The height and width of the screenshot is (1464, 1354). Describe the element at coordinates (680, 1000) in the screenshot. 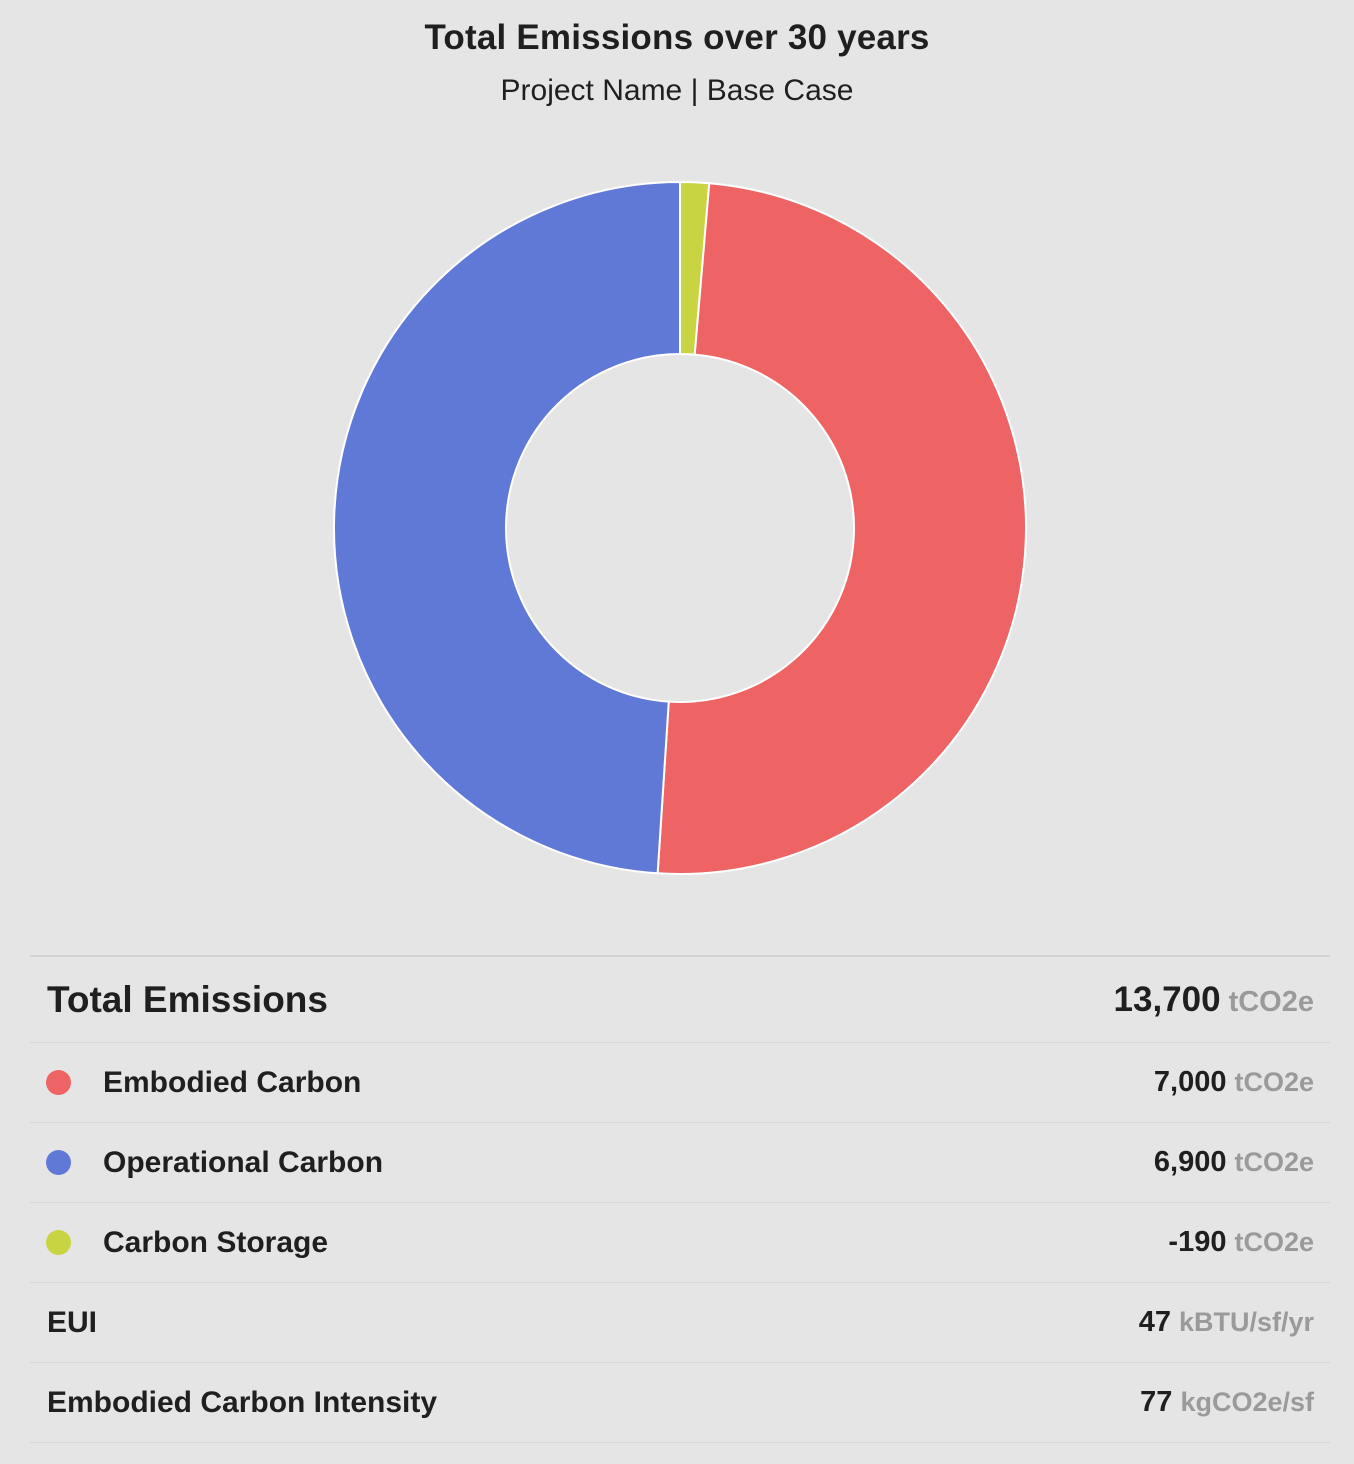

I see `total-emissions-row: Total Emissions 13,700 tCO2e` at that location.